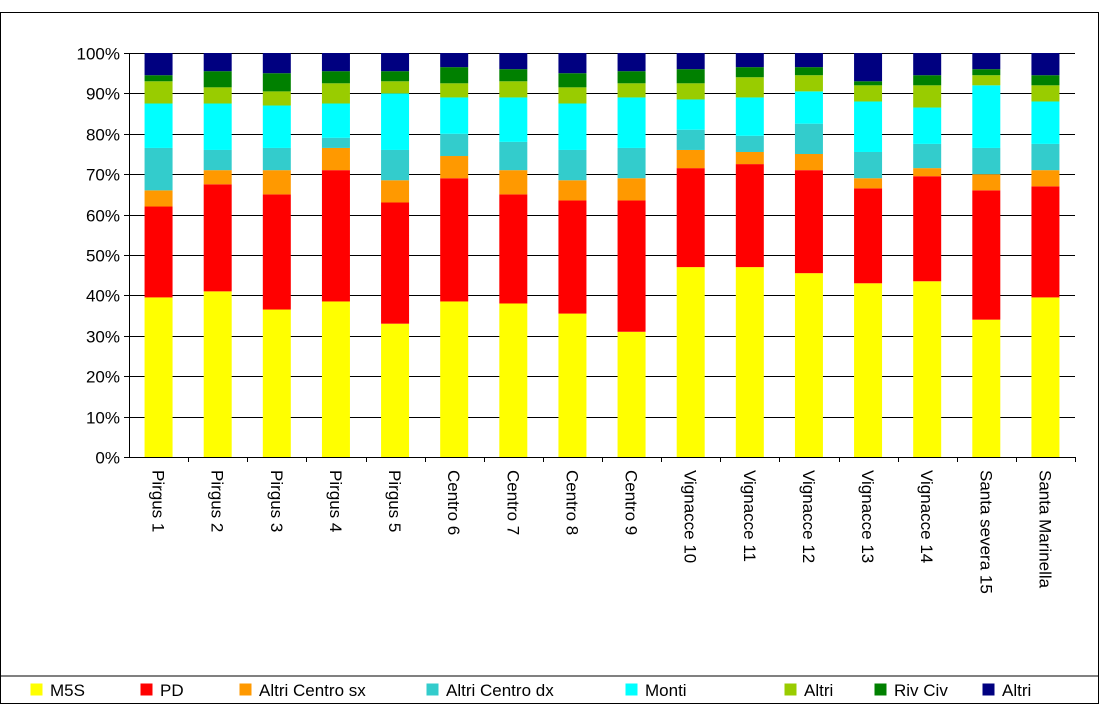 This screenshot has height=704, width=1099. Describe the element at coordinates (512, 502) in the screenshot. I see `x-tick-label: Centro 7` at that location.